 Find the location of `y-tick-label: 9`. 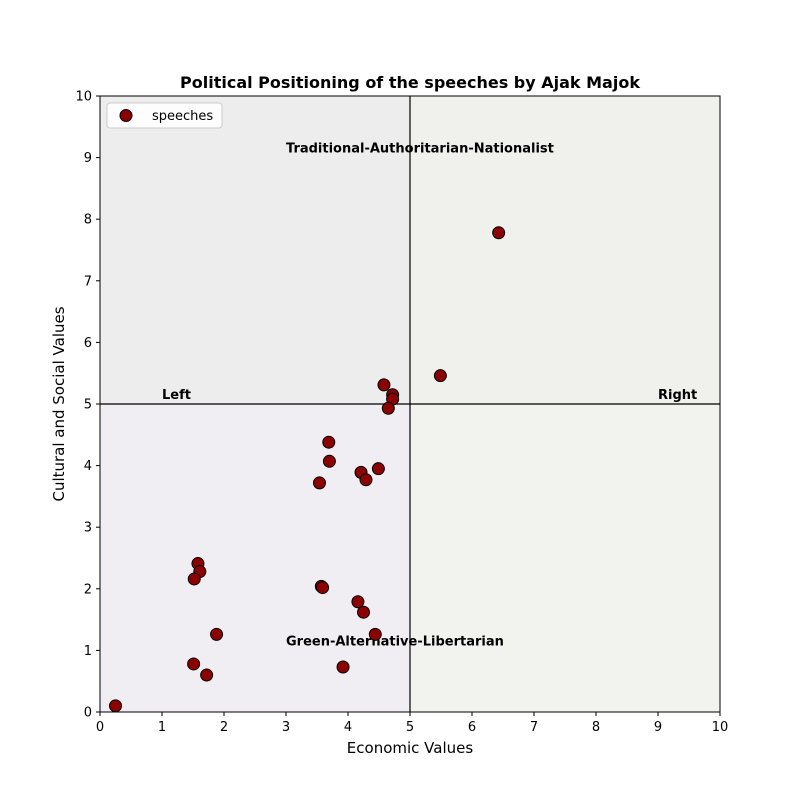

y-tick-label: 9 is located at coordinates (88, 158).